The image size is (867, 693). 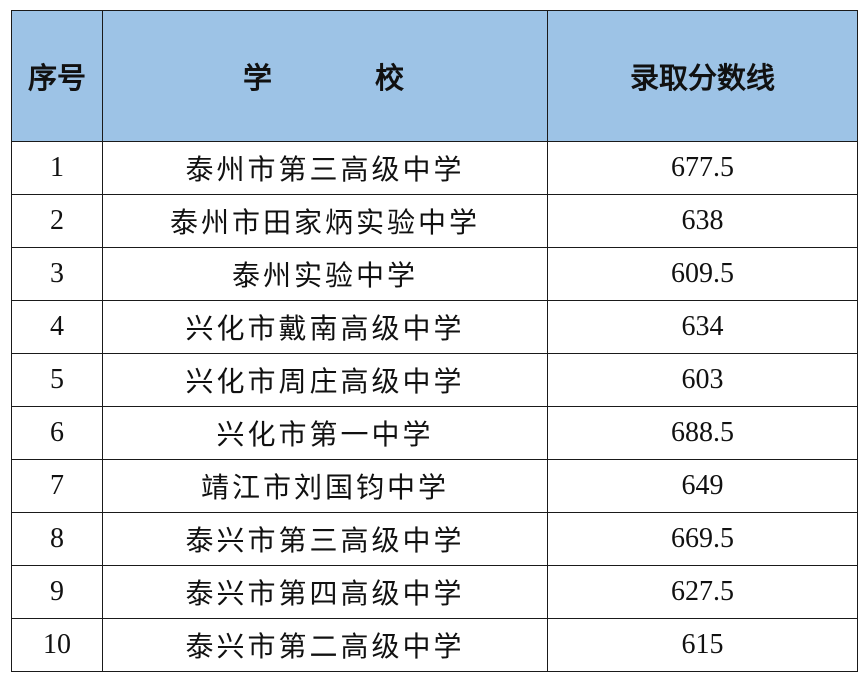 What do you see at coordinates (325, 433) in the screenshot?
I see `row-school: 兴化市第一中学` at bounding box center [325, 433].